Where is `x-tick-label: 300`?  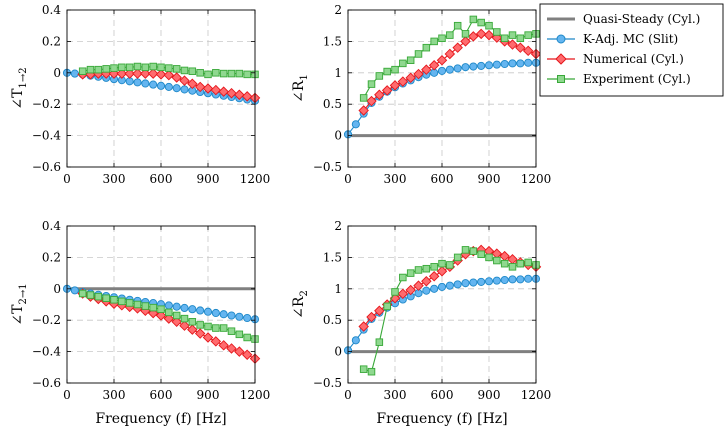 x-tick-label: 300 is located at coordinates (114, 395).